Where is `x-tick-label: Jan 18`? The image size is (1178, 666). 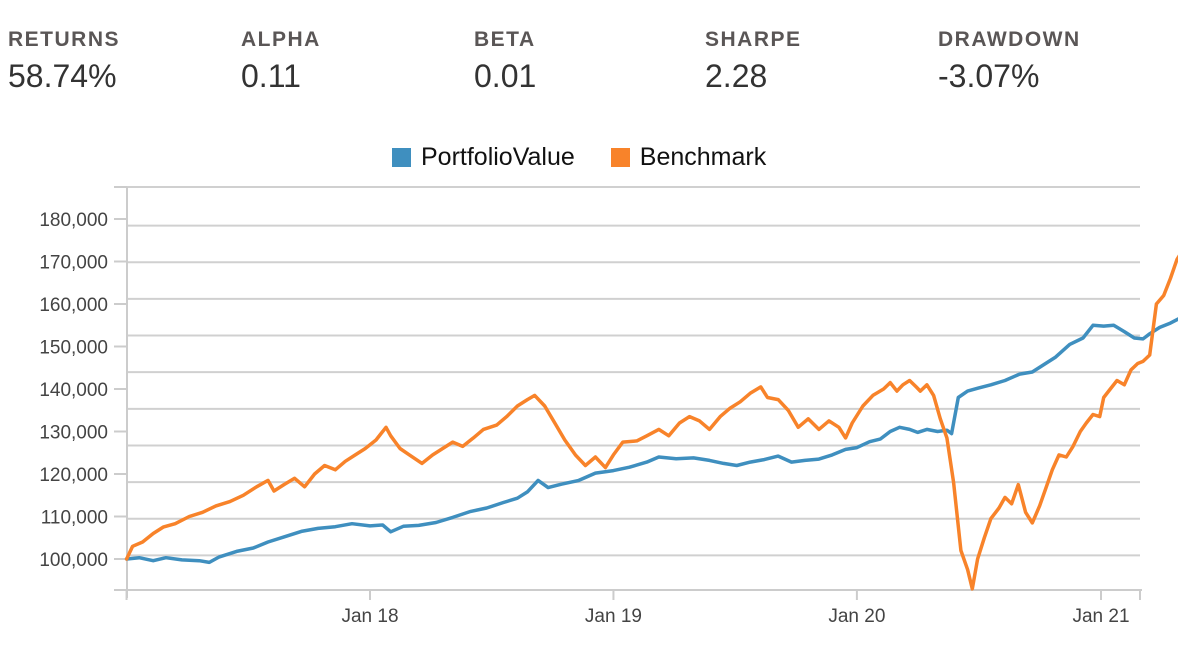 x-tick-label: Jan 18 is located at coordinates (369, 616).